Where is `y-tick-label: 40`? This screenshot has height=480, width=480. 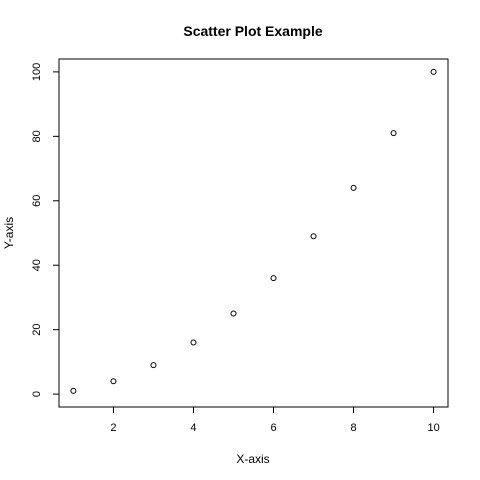
y-tick-label: 40 is located at coordinates (37, 265).